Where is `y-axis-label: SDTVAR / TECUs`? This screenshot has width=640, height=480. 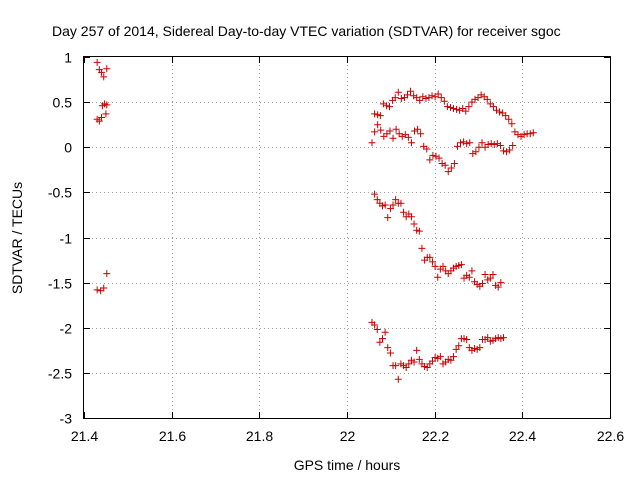 y-axis-label: SDTVAR / TECUs is located at coordinates (17, 238).